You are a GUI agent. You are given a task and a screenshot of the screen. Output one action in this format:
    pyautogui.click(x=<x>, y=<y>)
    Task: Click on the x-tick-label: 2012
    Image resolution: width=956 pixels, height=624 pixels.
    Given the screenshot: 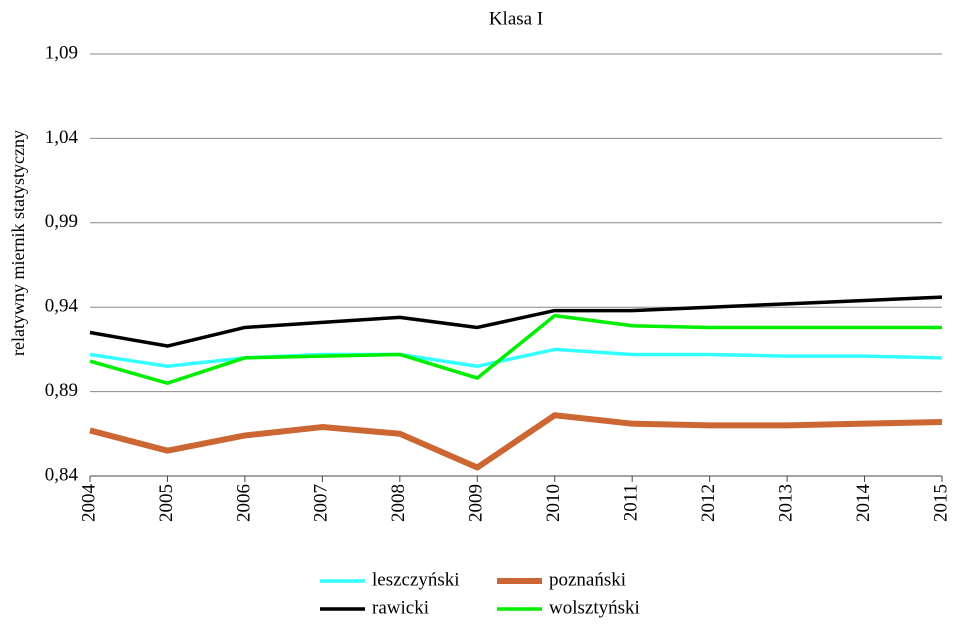 What is the action you would take?
    pyautogui.click(x=708, y=503)
    